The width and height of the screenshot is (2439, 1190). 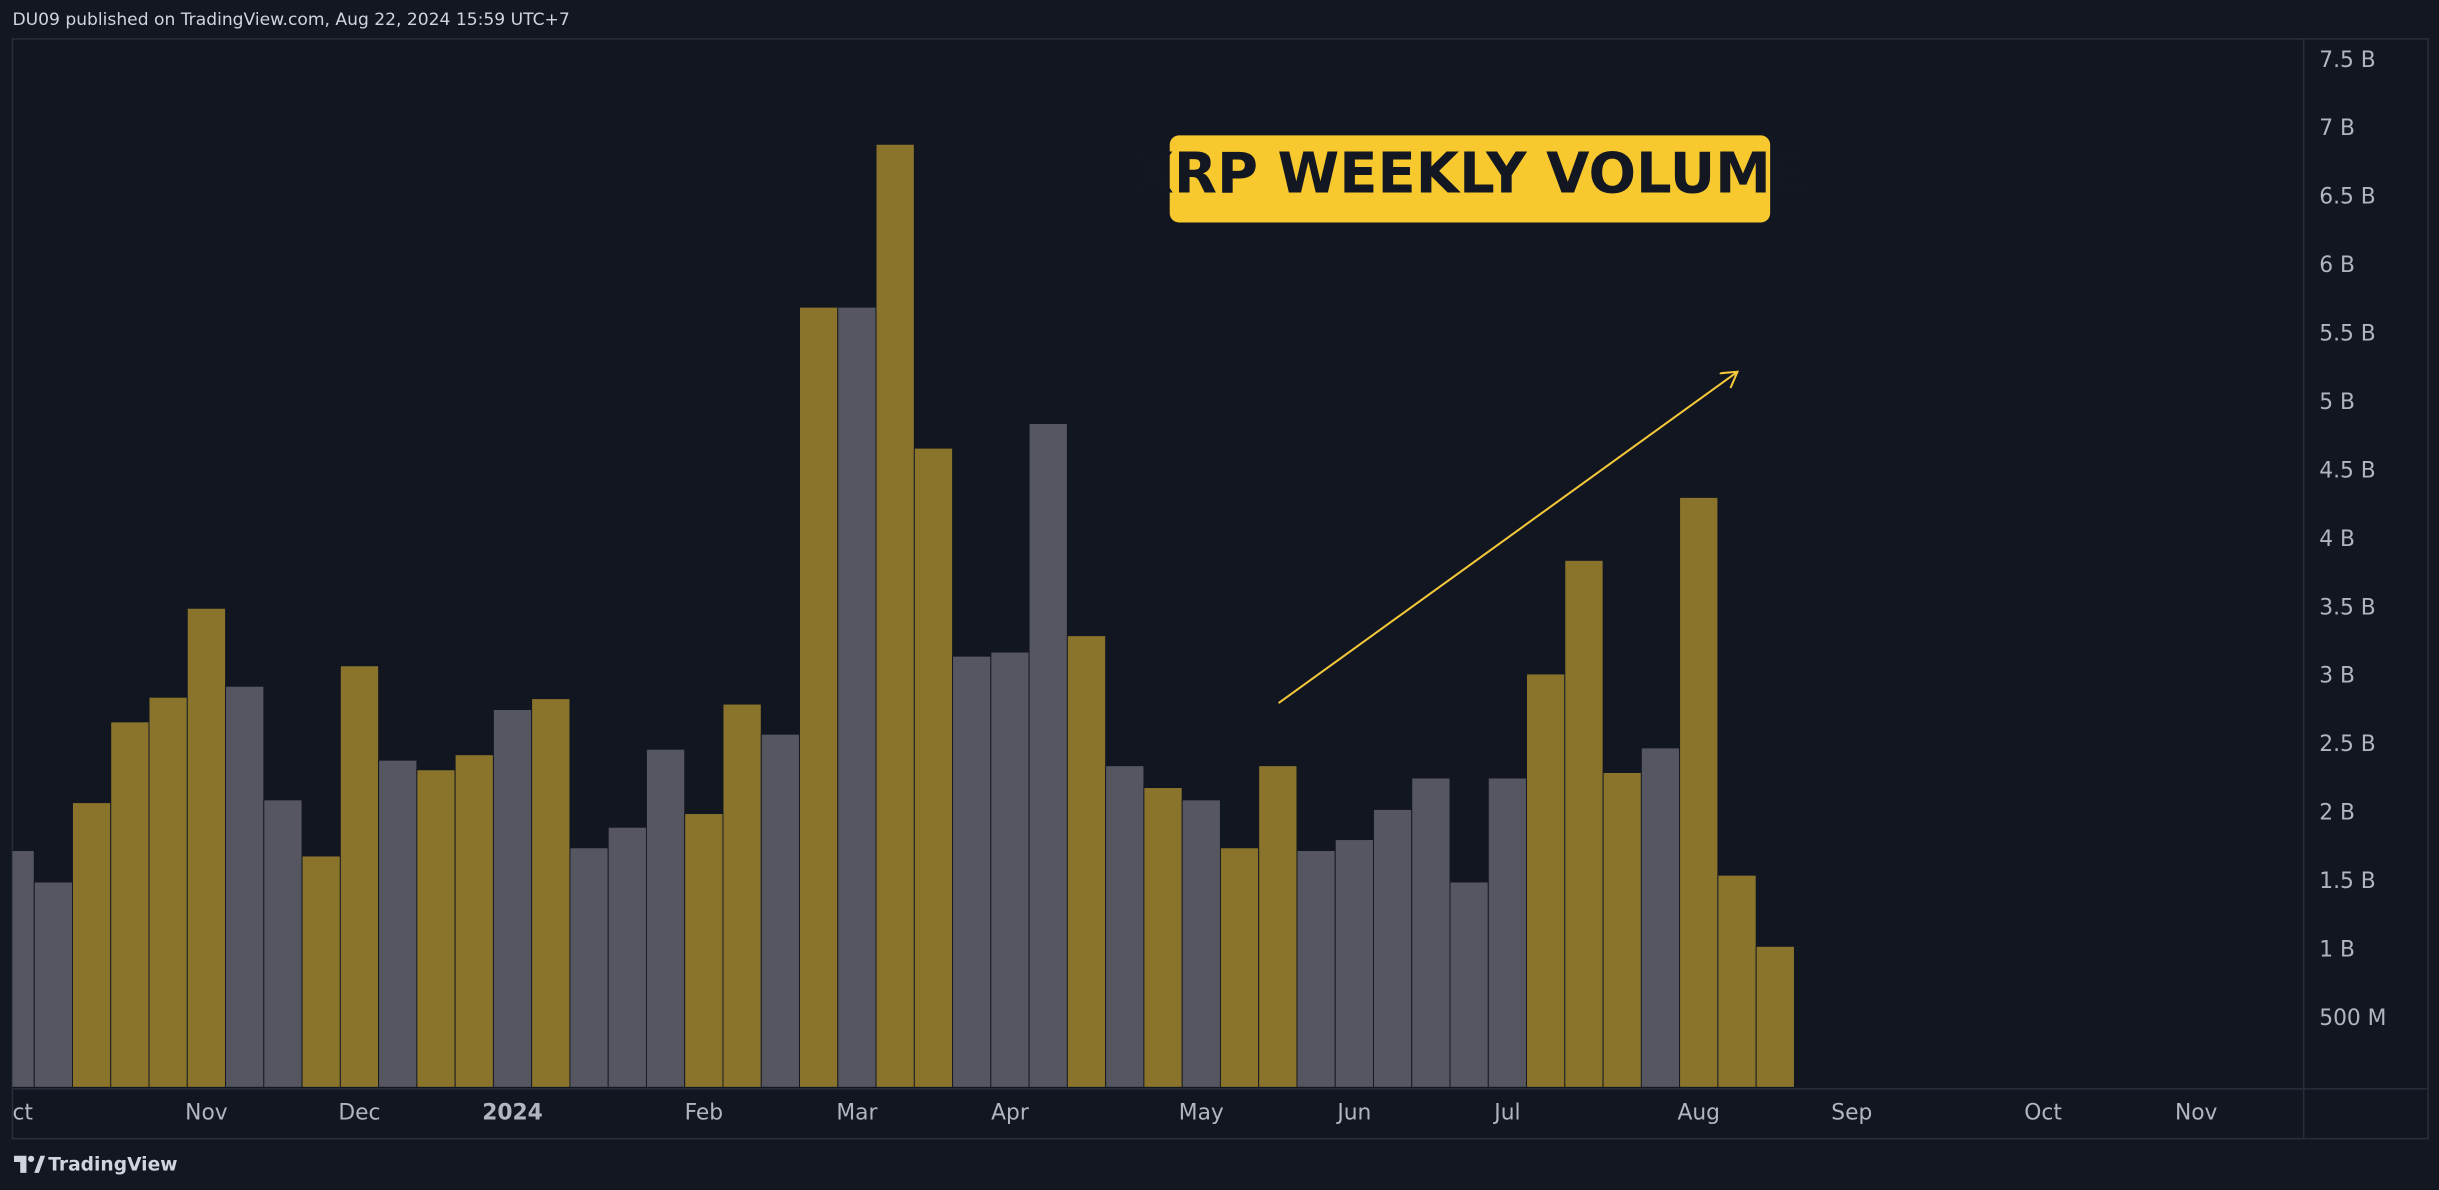 What do you see at coordinates (1201, 1113) in the screenshot?
I see `x-tick-label: May` at bounding box center [1201, 1113].